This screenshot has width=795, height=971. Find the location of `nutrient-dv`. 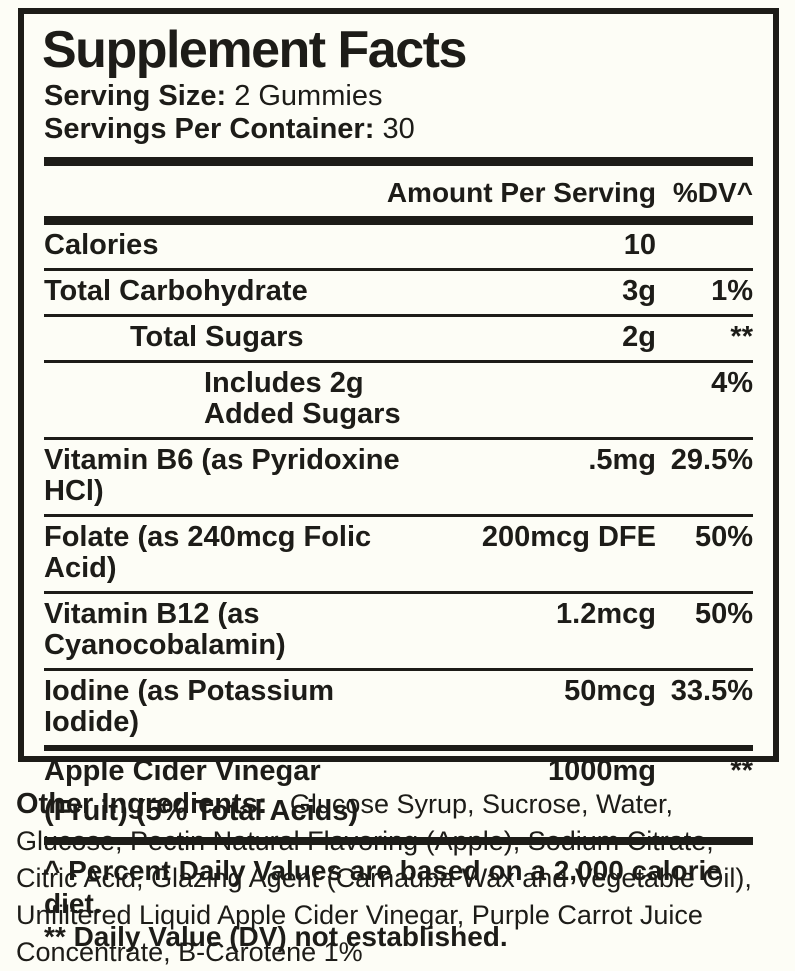

nutrient-dv is located at coordinates (704, 245).